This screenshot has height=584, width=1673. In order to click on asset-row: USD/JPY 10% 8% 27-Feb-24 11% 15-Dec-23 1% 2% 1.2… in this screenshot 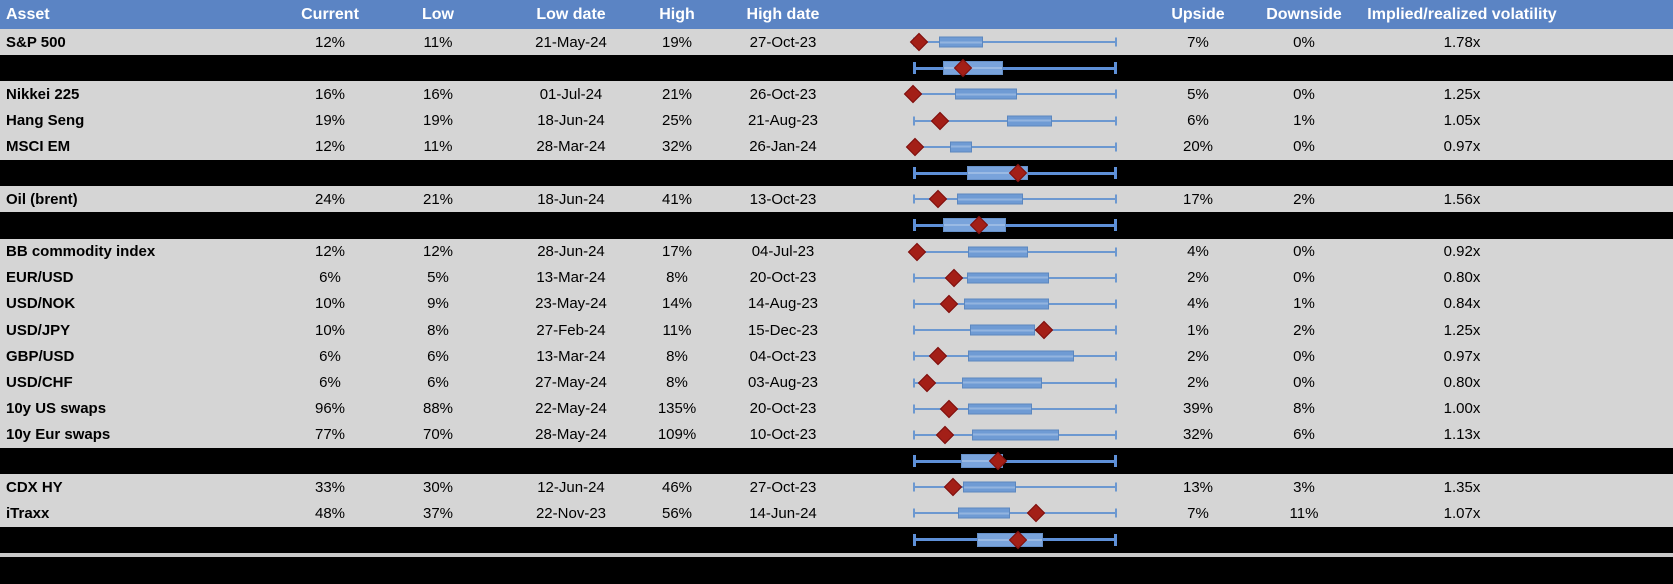, I will do `click(836, 330)`.